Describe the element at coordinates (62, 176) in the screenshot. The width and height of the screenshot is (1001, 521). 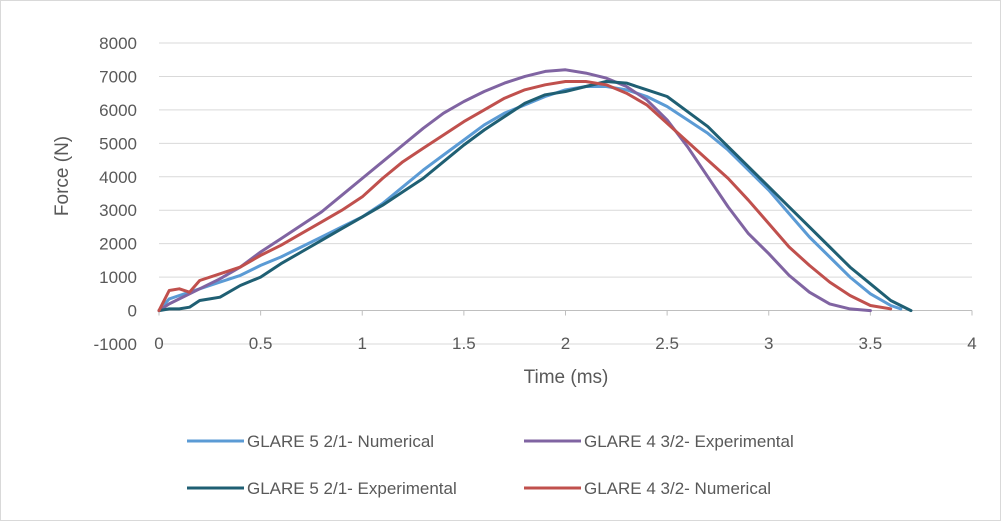
I see `y-axis-title: Force (N)` at that location.